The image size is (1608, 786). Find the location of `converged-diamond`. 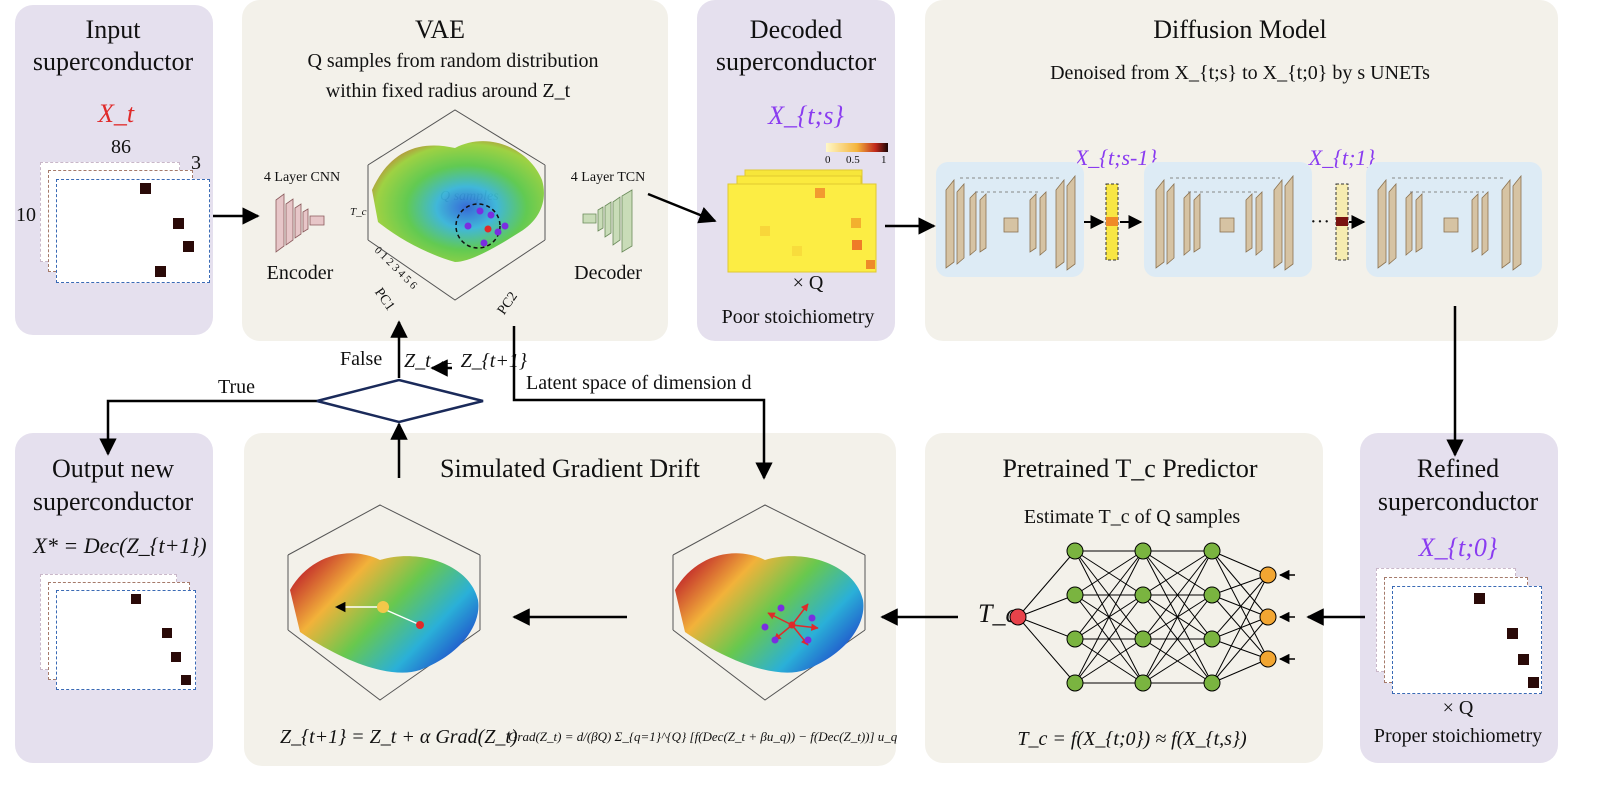

converged-diamond is located at coordinates (400, 401).